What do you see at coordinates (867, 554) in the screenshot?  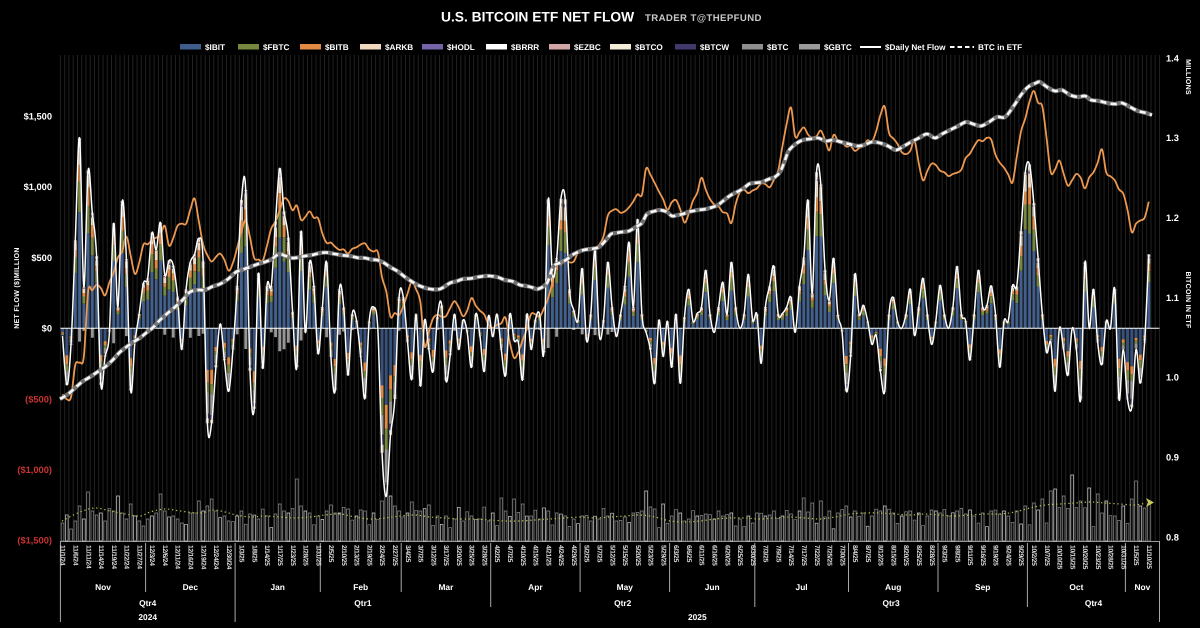 I see `svg-text: 8/7/25` at bounding box center [867, 554].